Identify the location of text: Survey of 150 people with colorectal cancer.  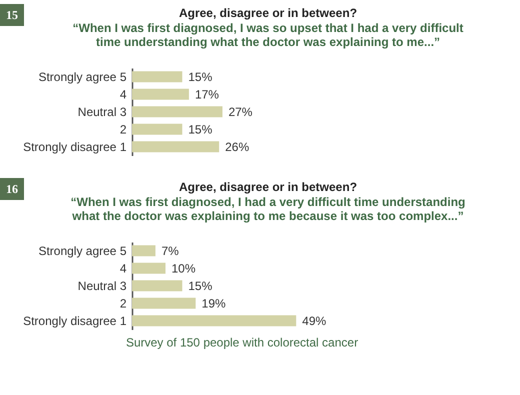
(242, 343).